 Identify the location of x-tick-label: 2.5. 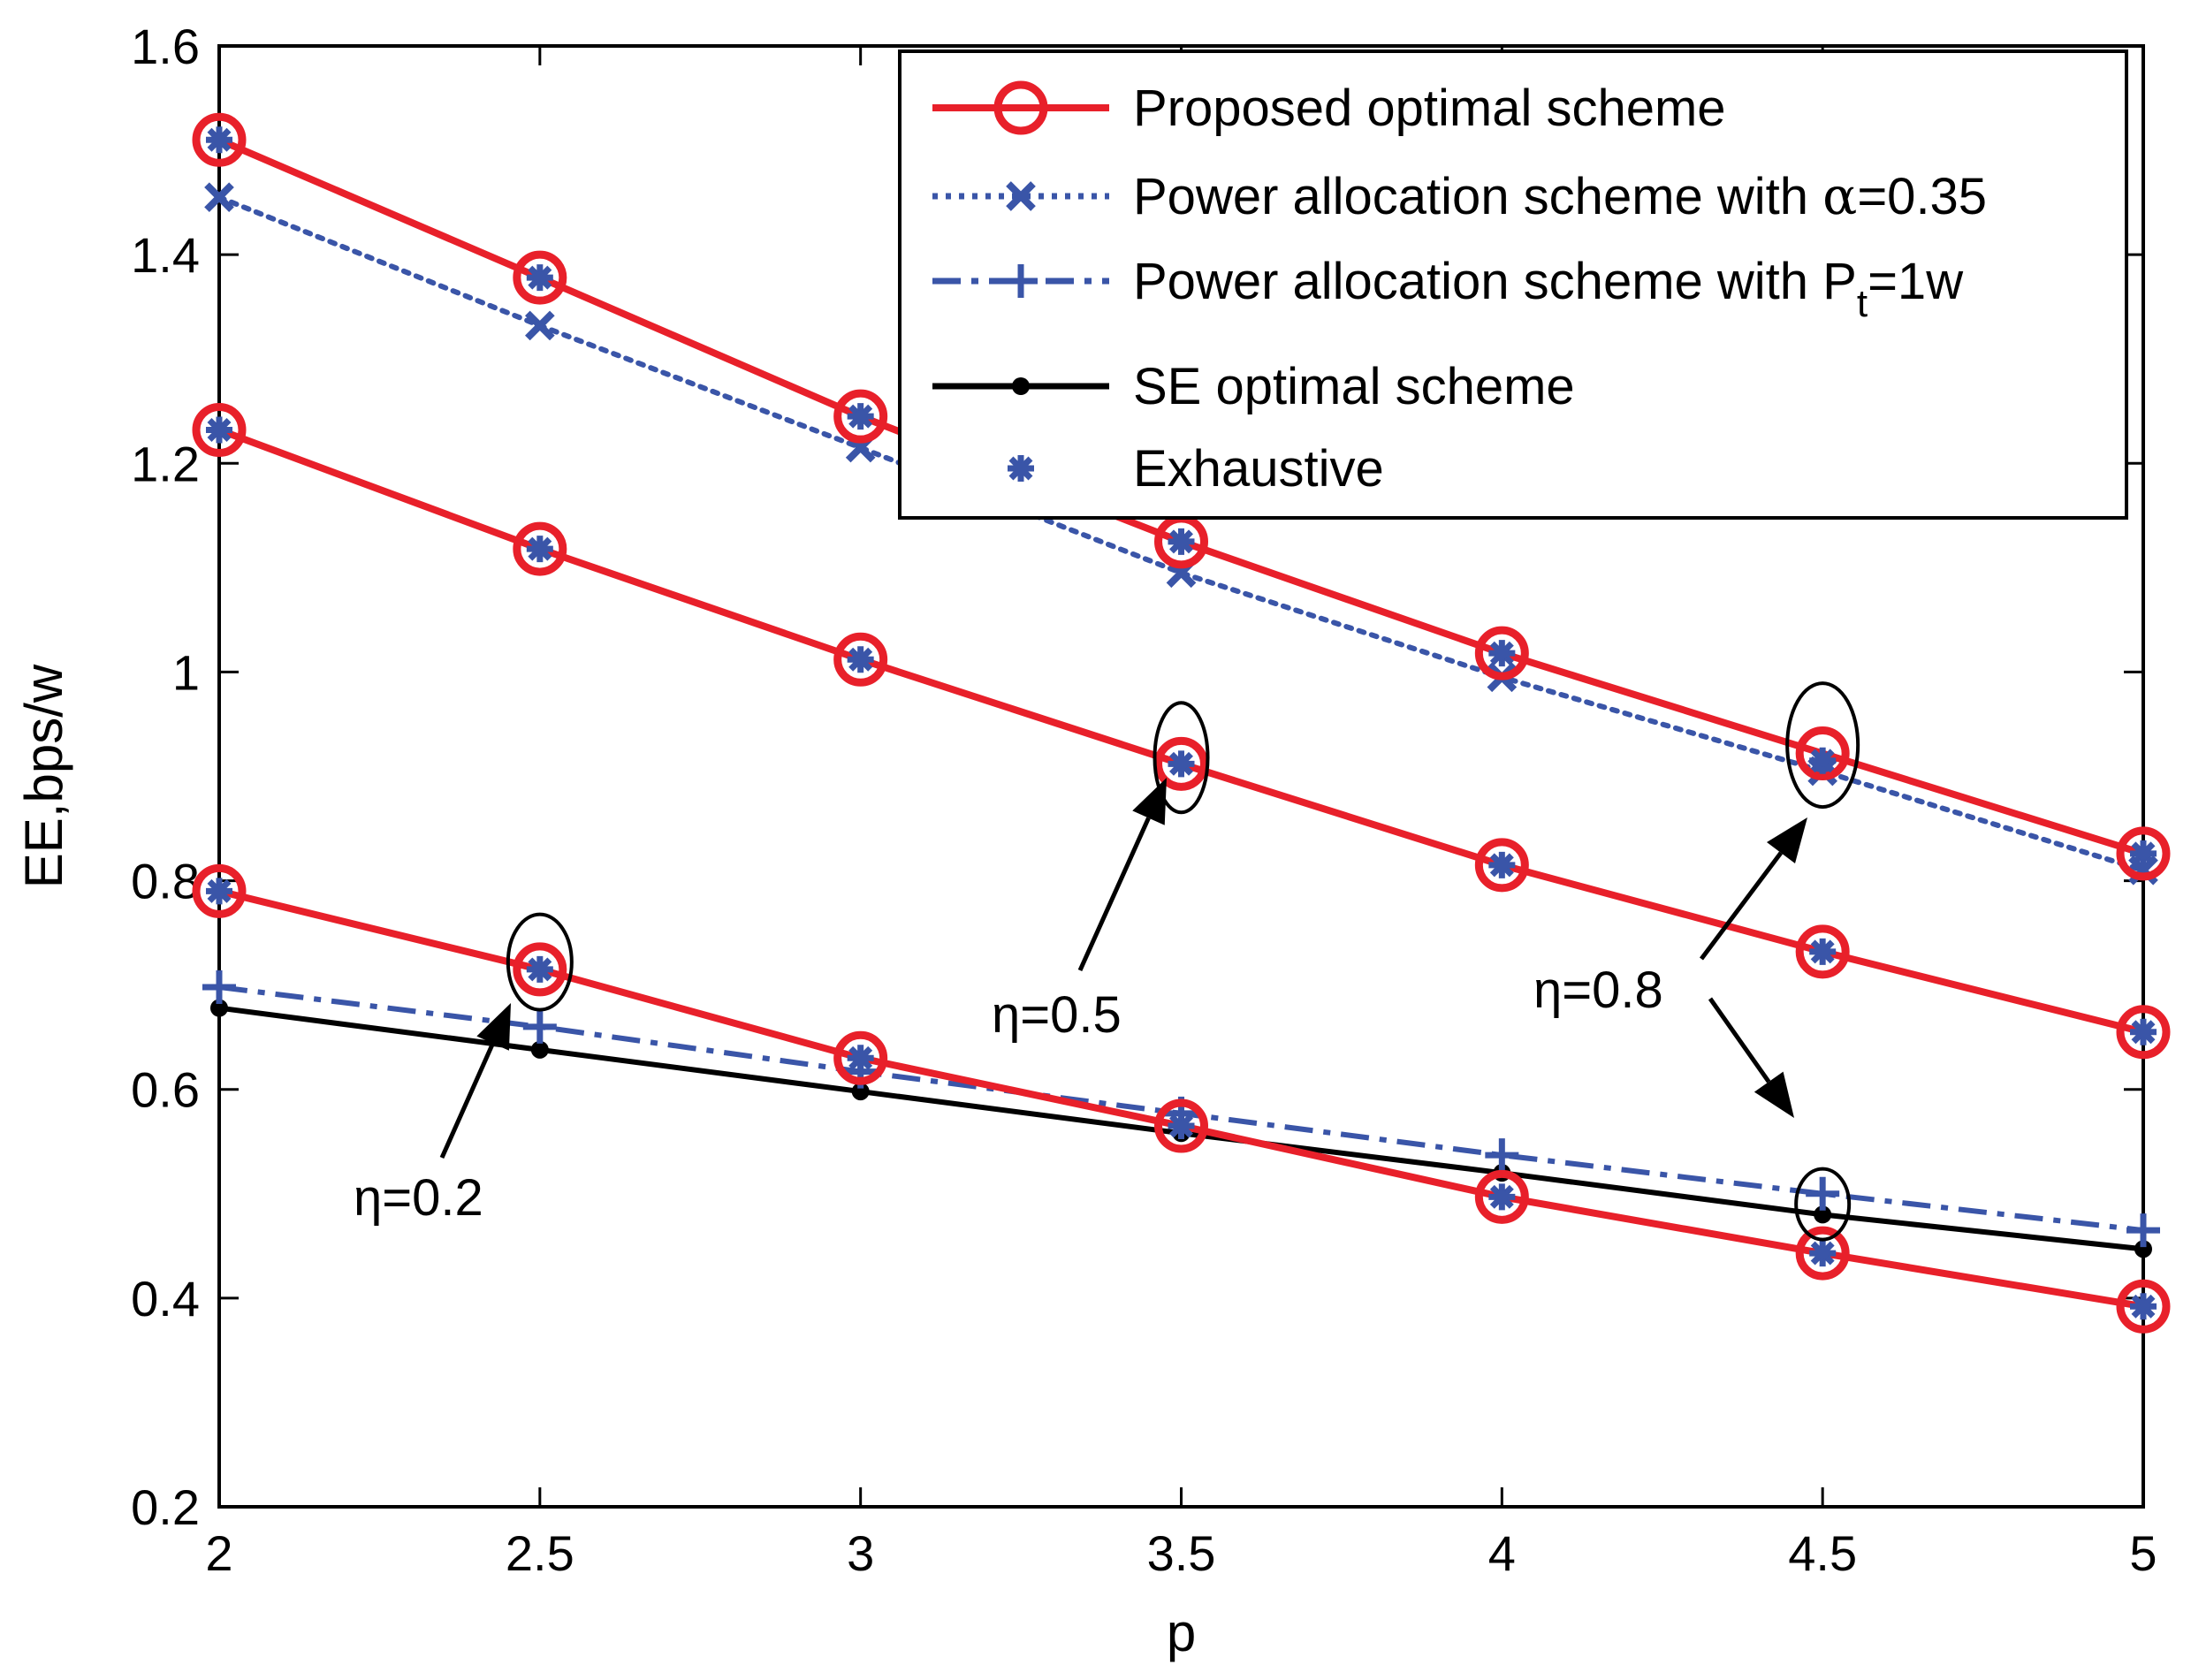
(540, 1553).